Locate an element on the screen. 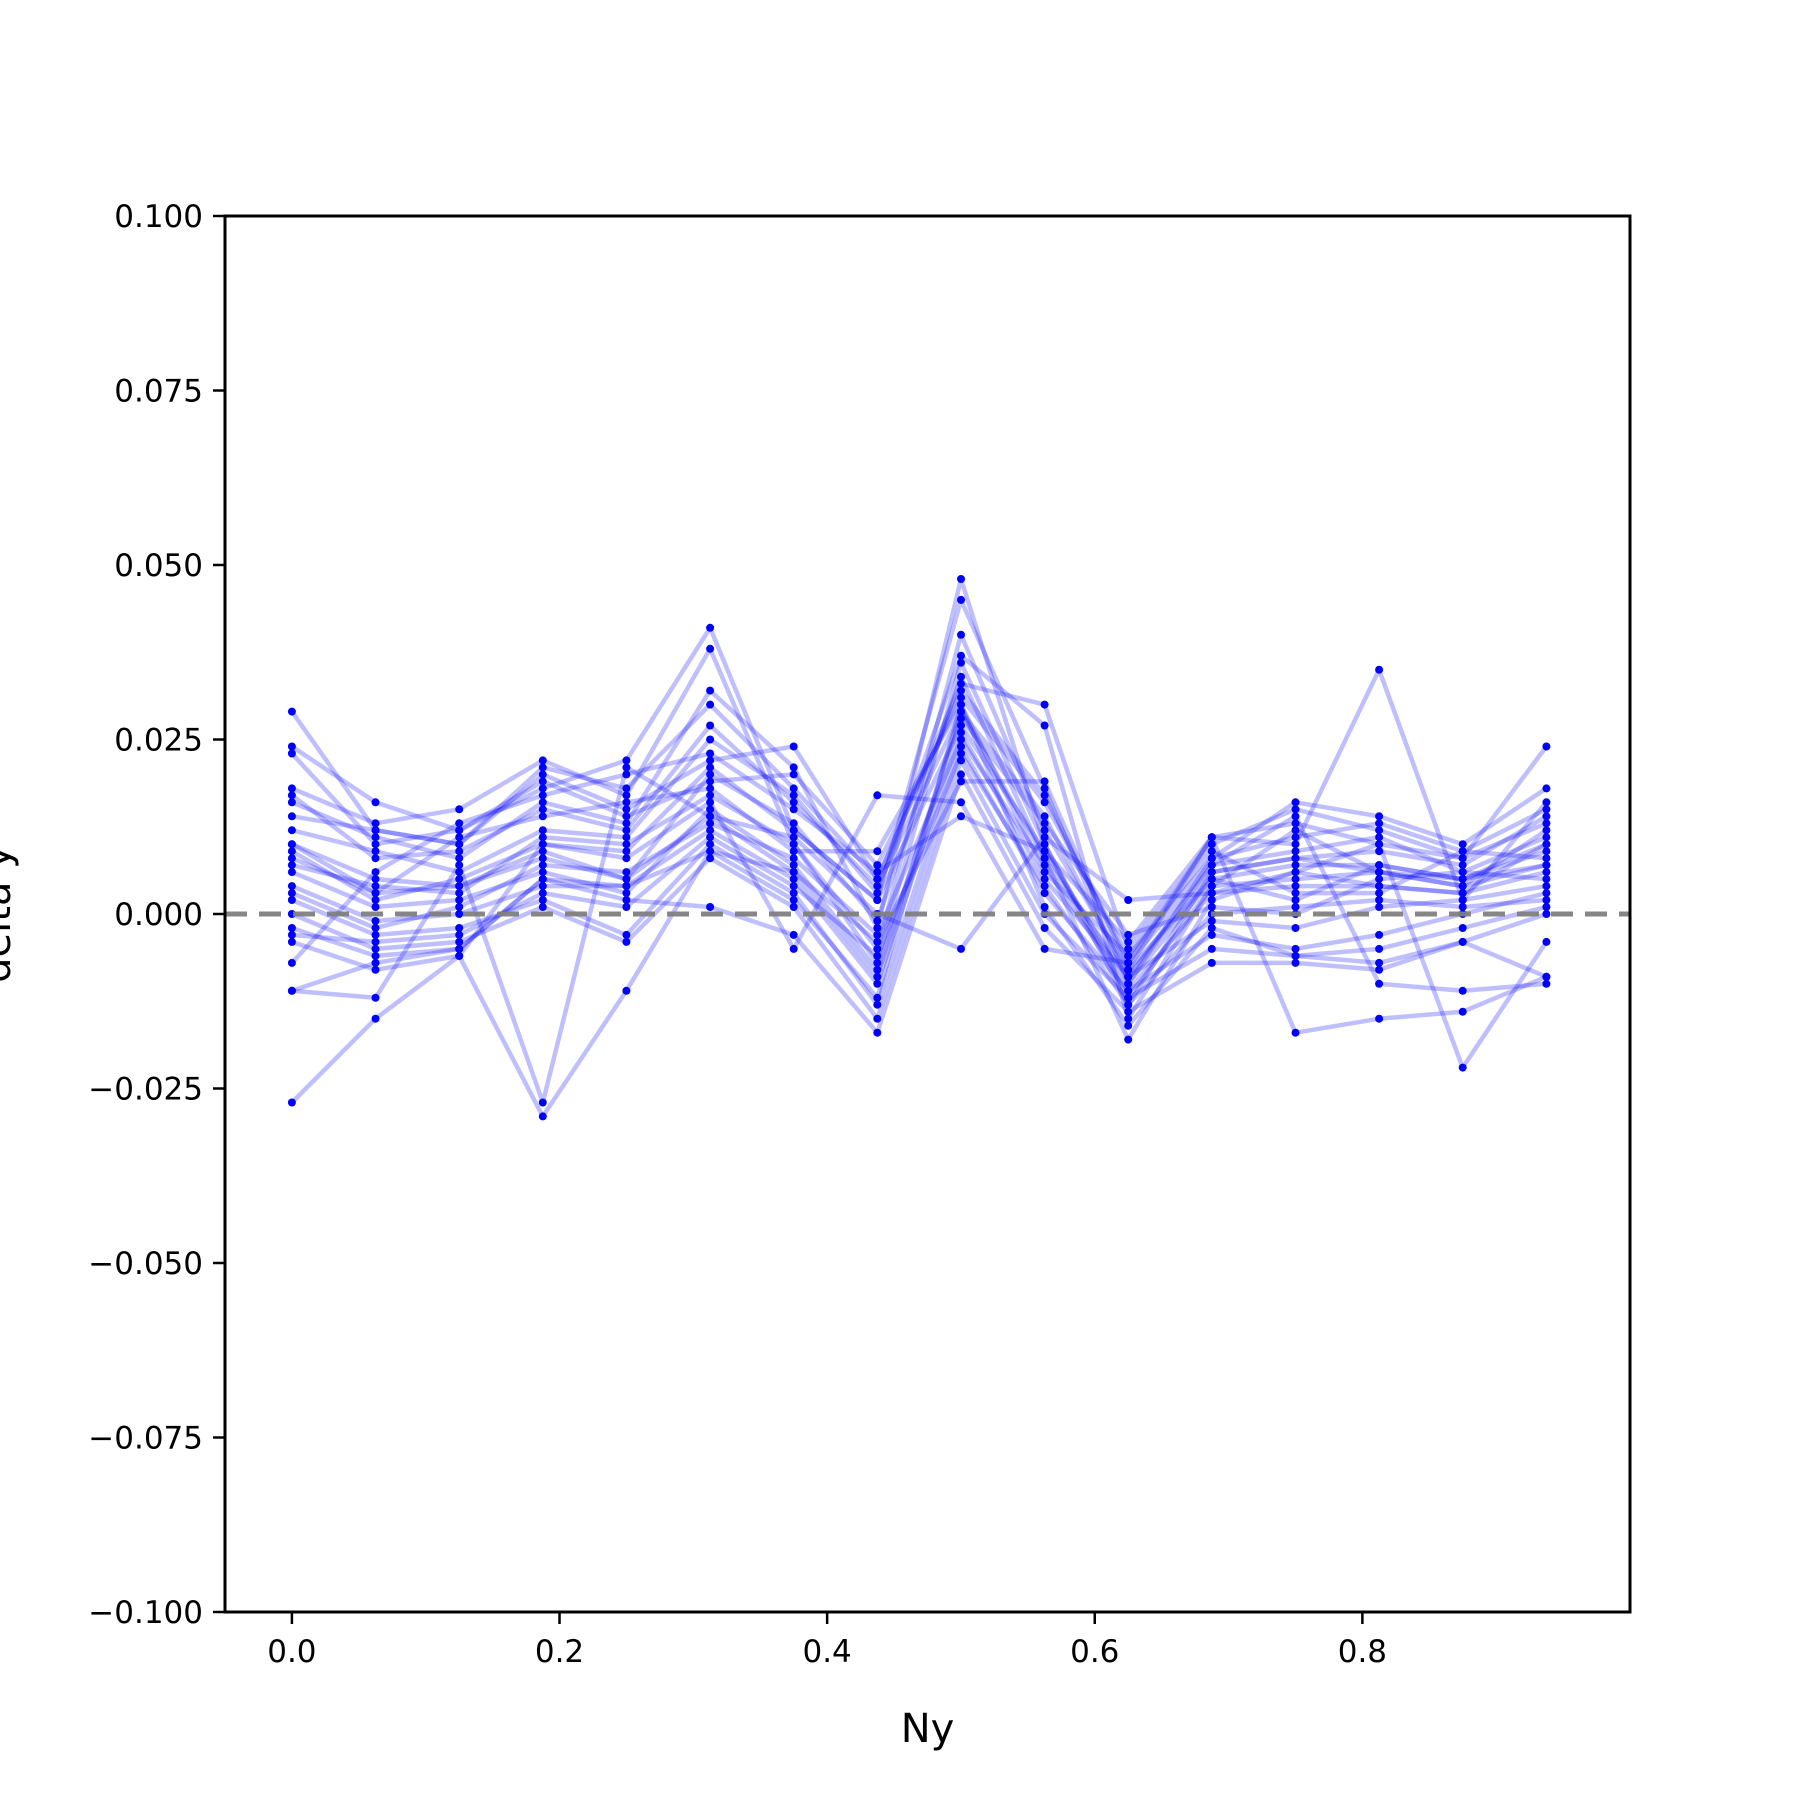 This screenshot has width=1800, height=1800. y-tick-label: 0.075 is located at coordinates (158, 392).